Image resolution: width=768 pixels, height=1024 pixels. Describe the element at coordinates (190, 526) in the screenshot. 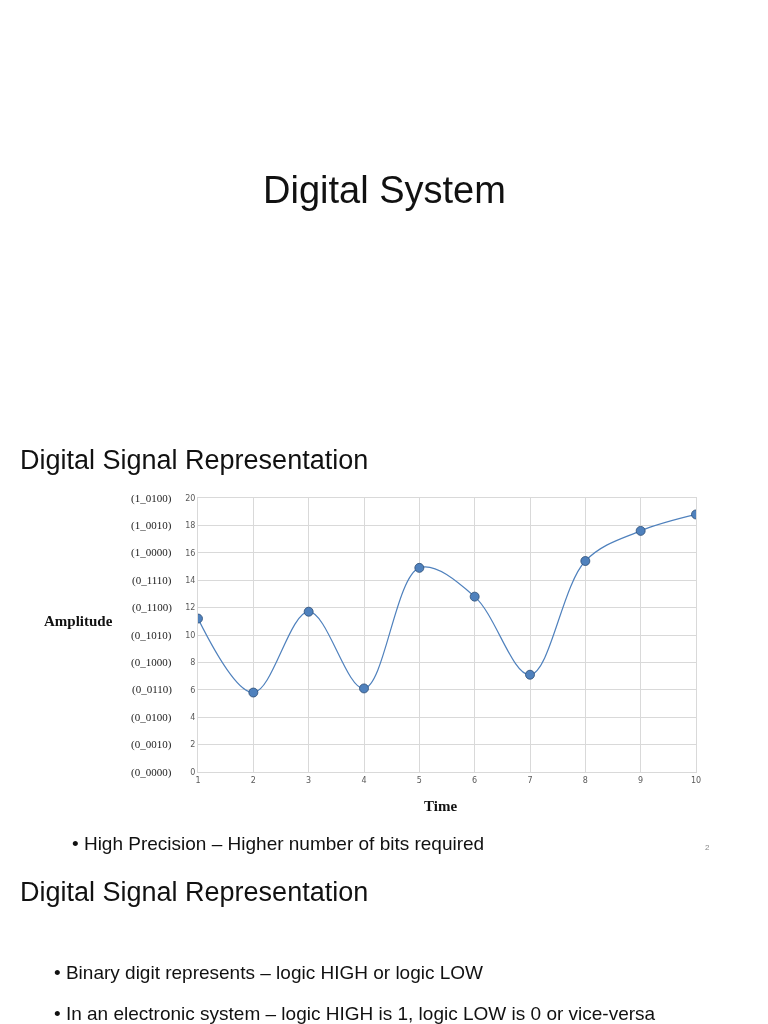

I see `y-tick-label: 18` at that location.